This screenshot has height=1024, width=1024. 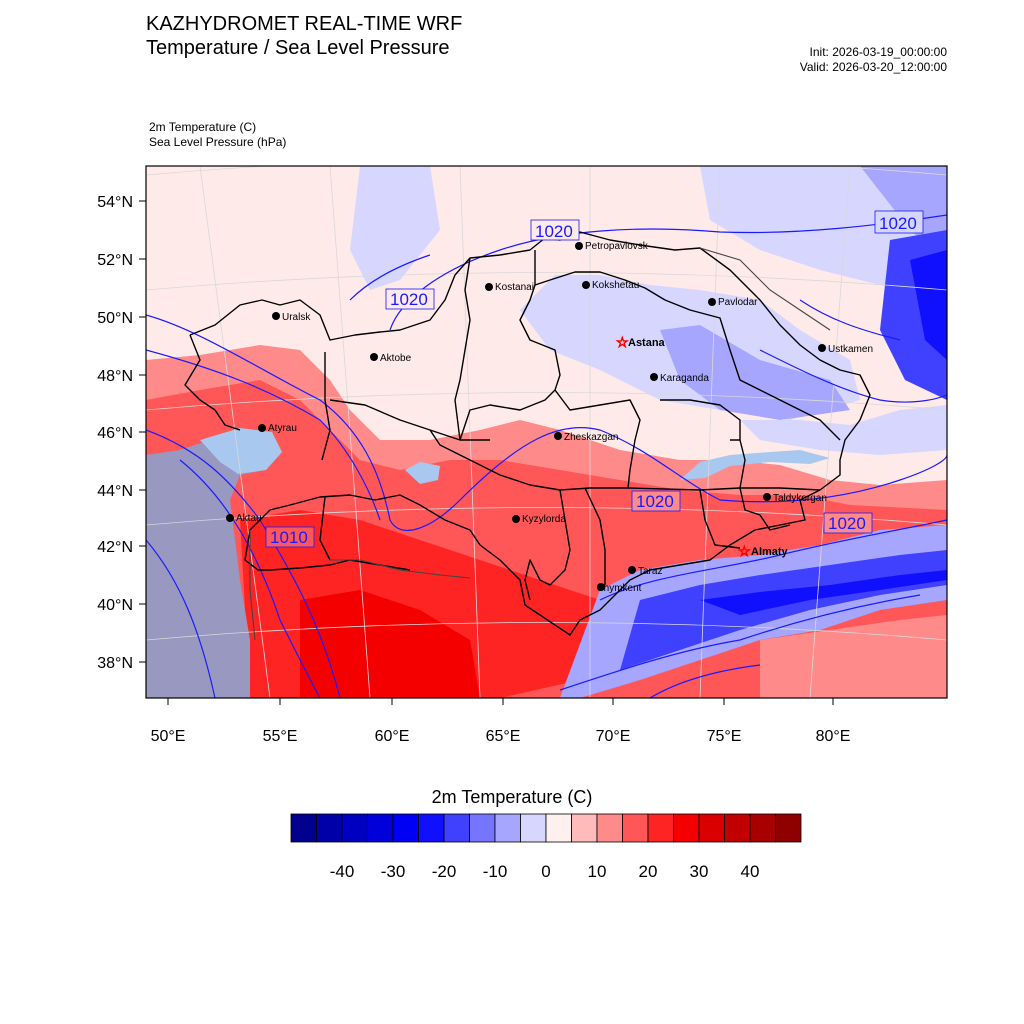 I want to click on colorbar-tick-label: 30, so click(x=699, y=871).